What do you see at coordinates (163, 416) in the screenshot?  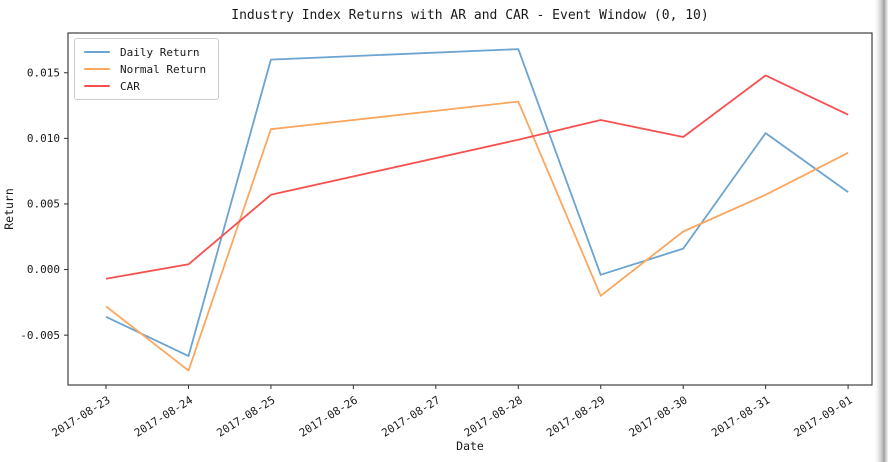 I see `x-tick-label: 2017-08-24` at bounding box center [163, 416].